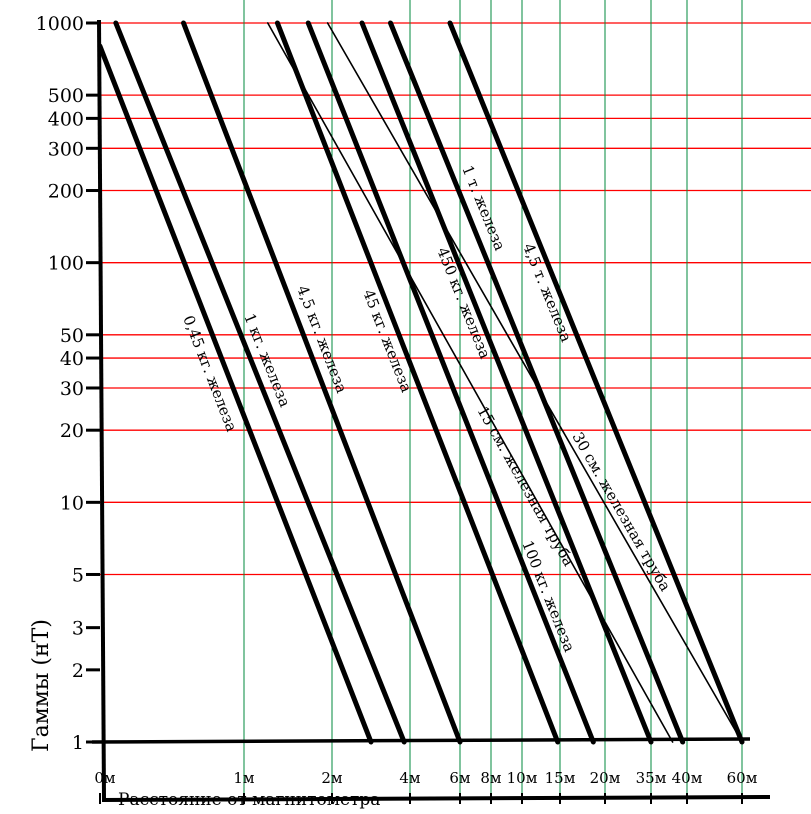  Describe the element at coordinates (72, 431) in the screenshot. I see `y-tick-label: 20` at that location.